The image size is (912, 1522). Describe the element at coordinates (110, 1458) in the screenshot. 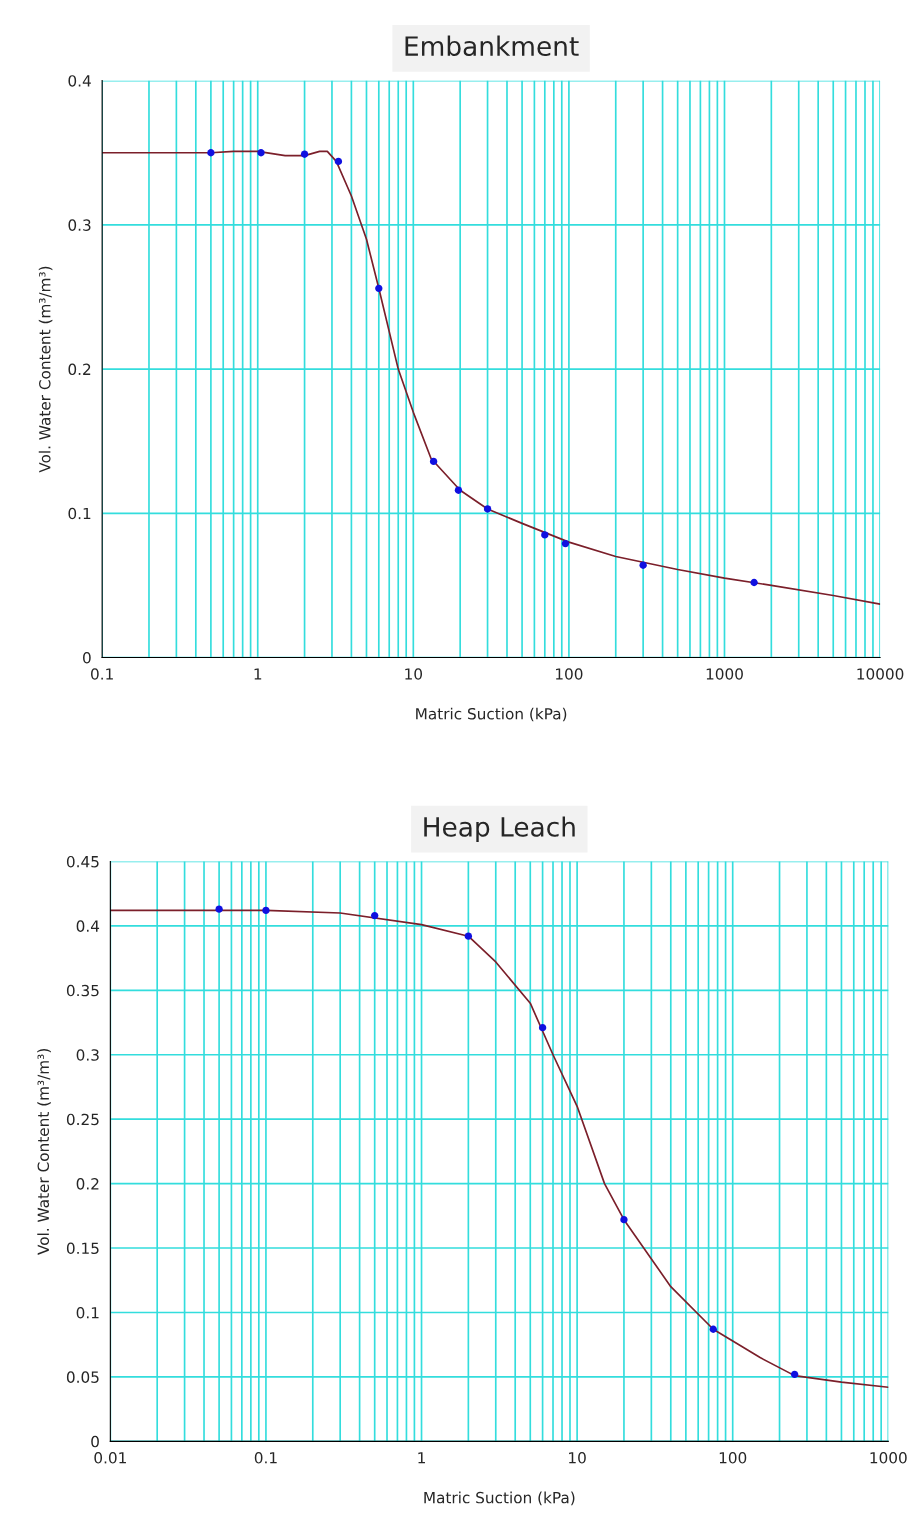

I see `x-tick-label: 0.01` at that location.